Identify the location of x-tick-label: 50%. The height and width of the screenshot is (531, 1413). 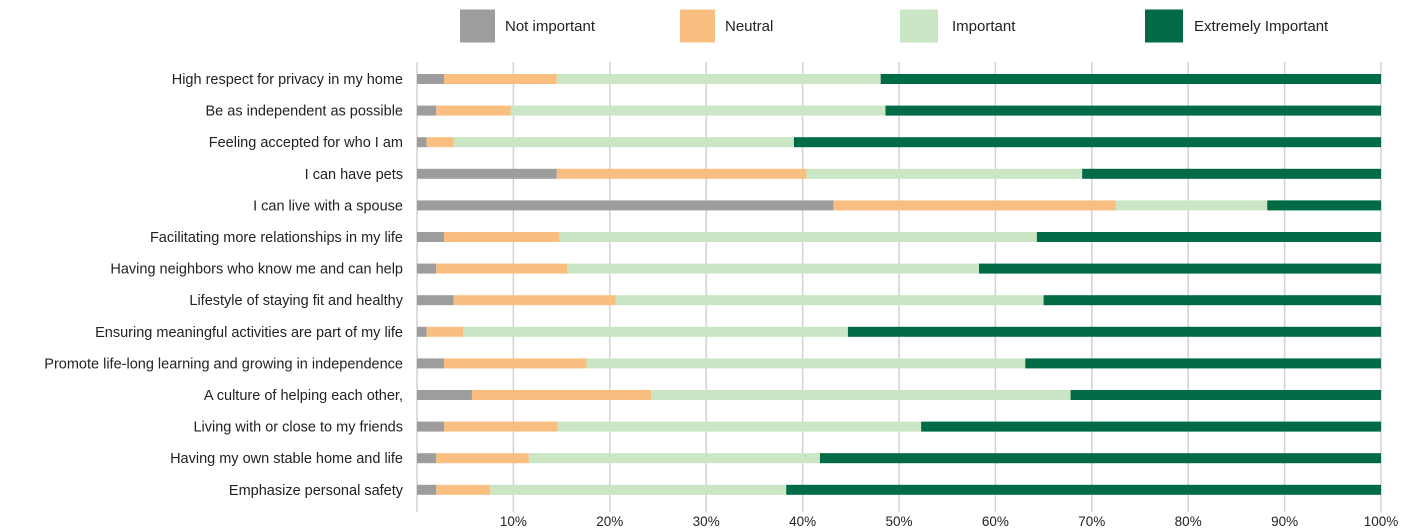
(898, 521).